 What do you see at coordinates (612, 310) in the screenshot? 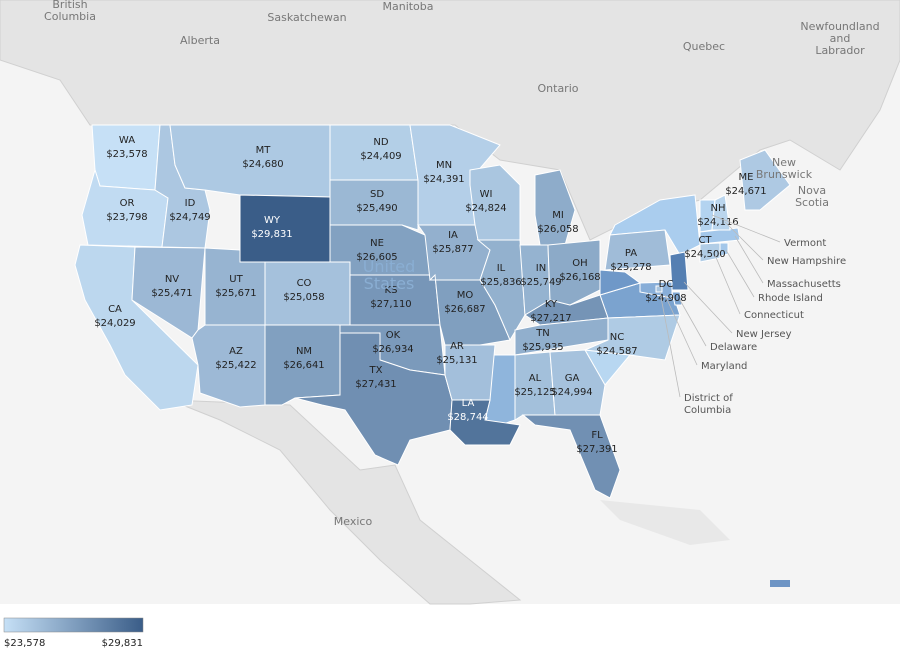
I see `unlabeled-states` at bounding box center [612, 310].